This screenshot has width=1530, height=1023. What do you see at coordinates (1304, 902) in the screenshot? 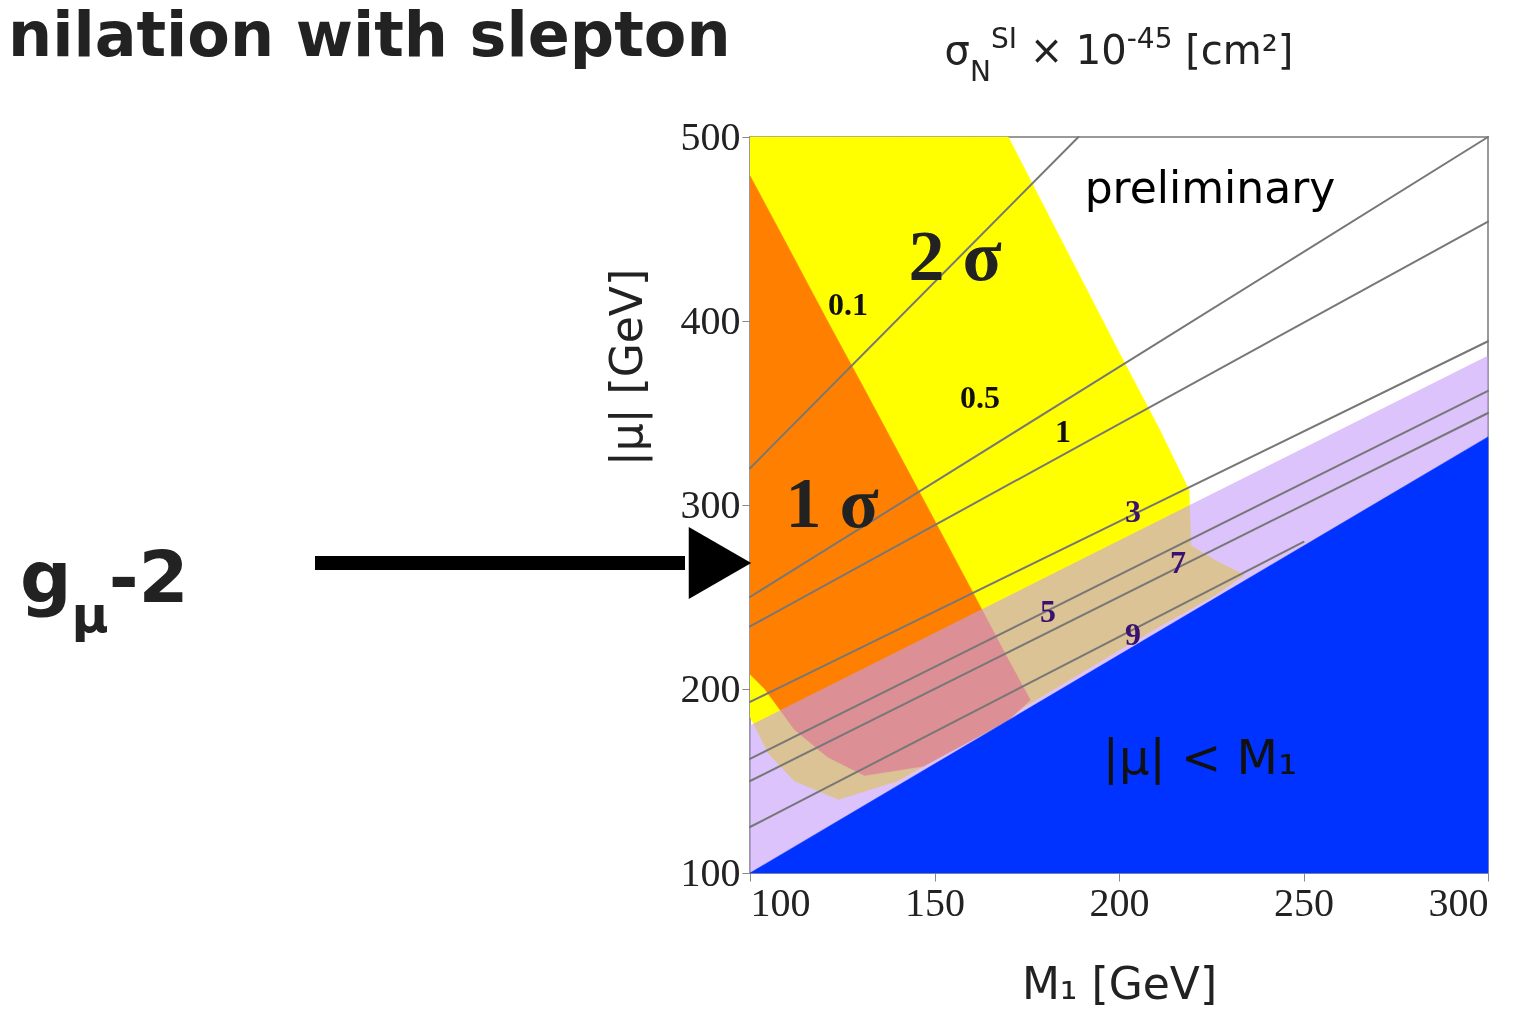
I see `x-tick-label: 250` at bounding box center [1304, 902].